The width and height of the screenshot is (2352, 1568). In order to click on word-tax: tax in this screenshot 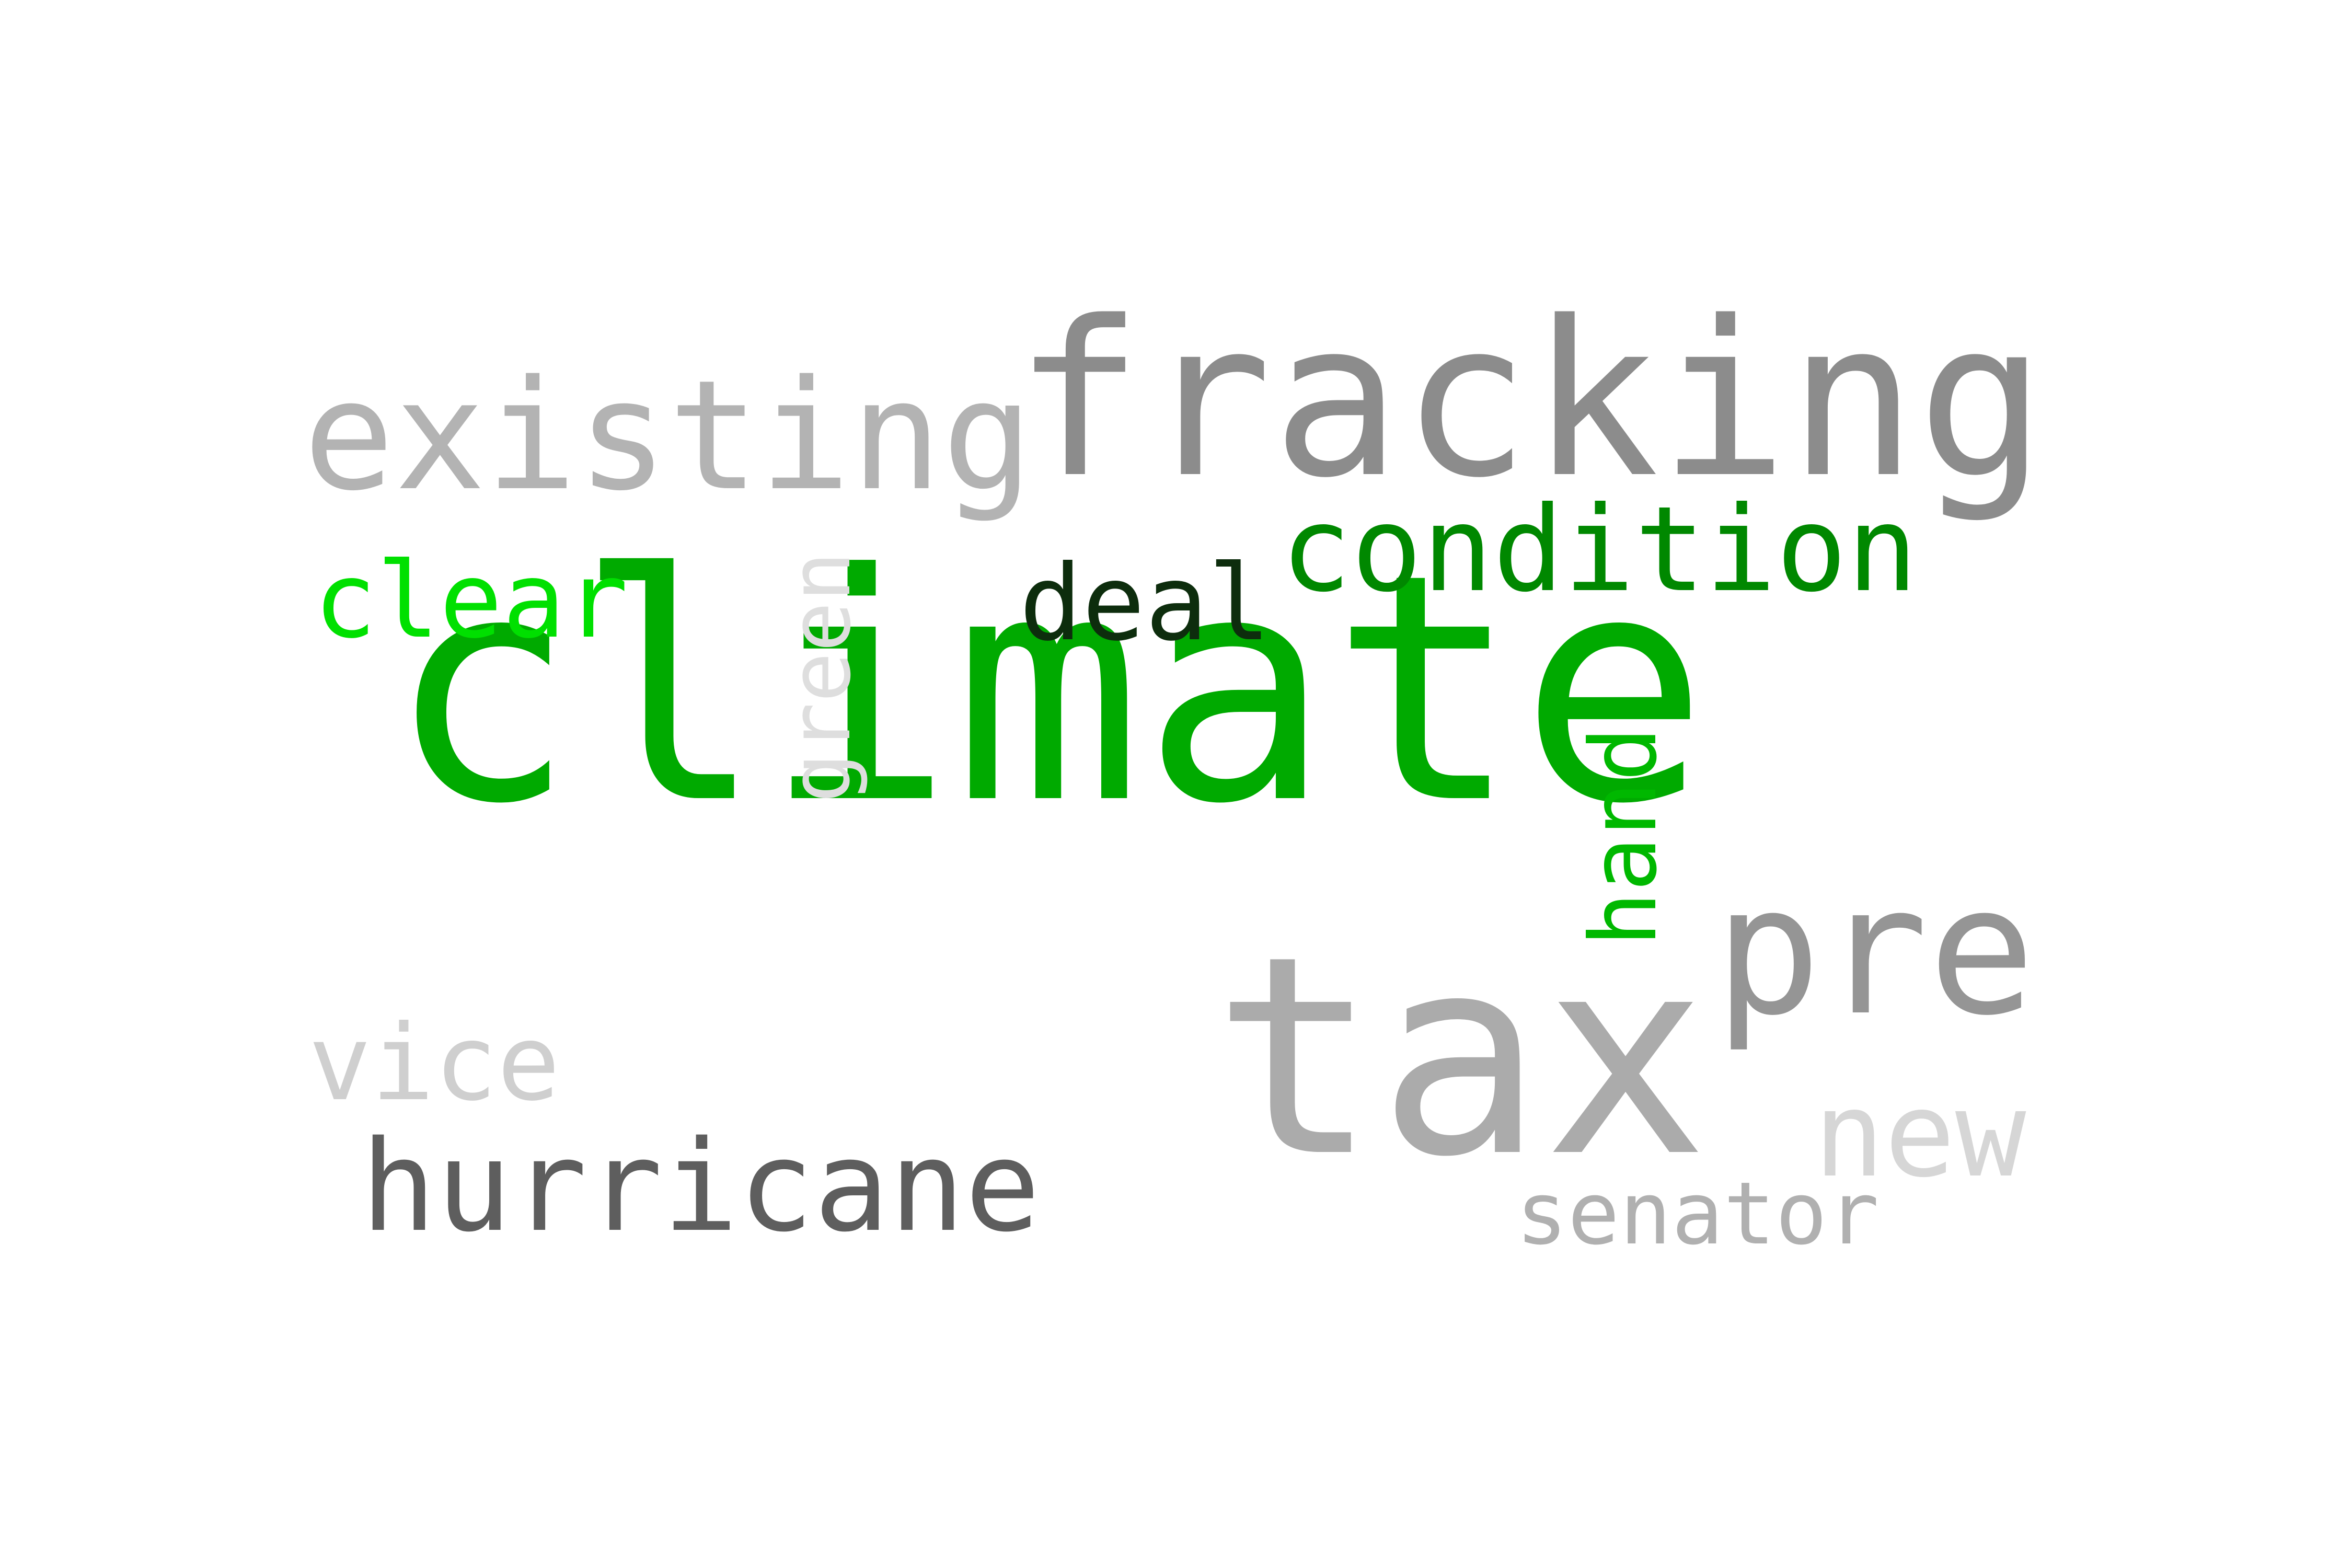, I will do `click(1461, 1057)`.